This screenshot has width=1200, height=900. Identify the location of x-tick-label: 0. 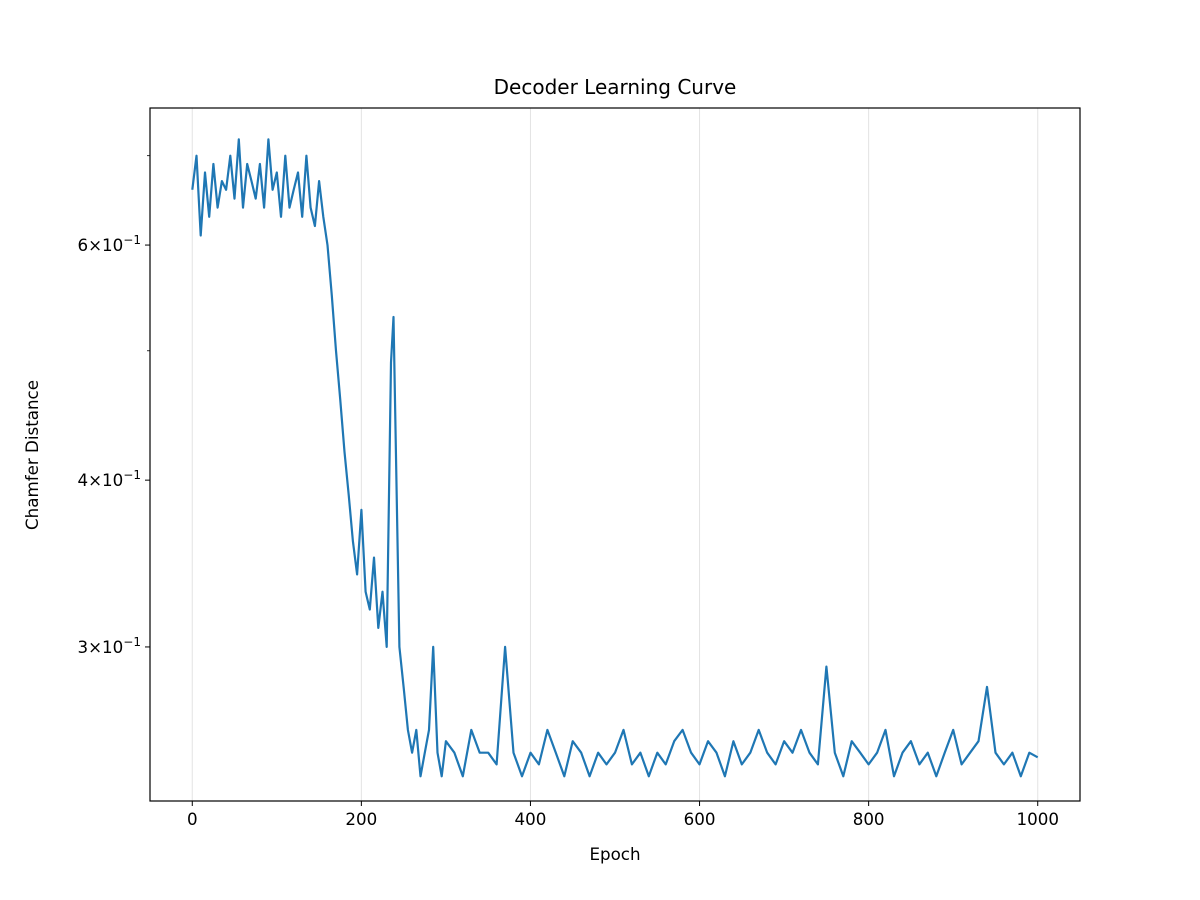
(192, 819).